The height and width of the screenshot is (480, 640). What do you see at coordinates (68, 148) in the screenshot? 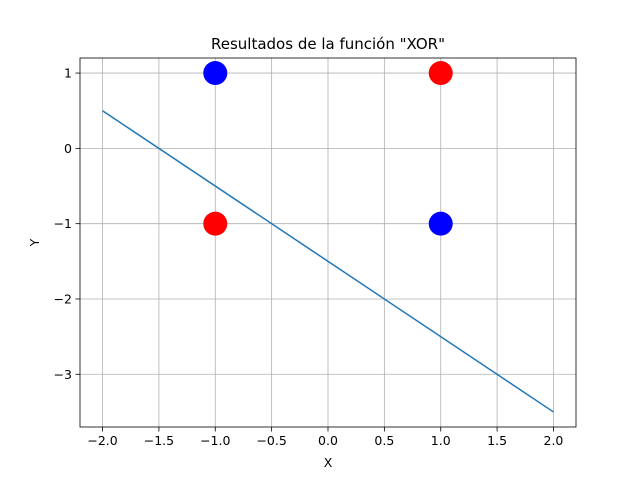
I see `y-tick-label-3: 0` at bounding box center [68, 148].